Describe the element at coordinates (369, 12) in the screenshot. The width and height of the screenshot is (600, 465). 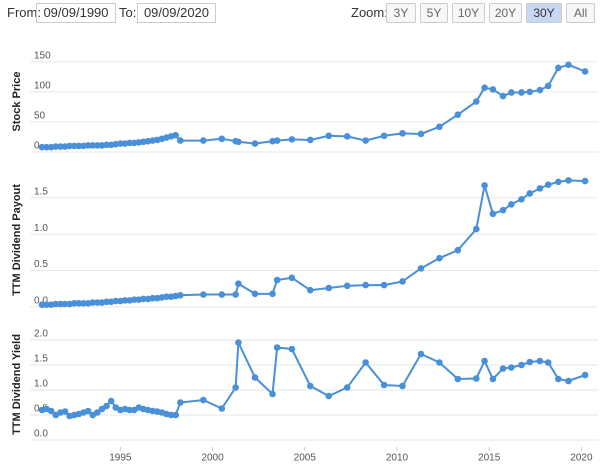
I see `zoom-label: Zoom:` at that location.